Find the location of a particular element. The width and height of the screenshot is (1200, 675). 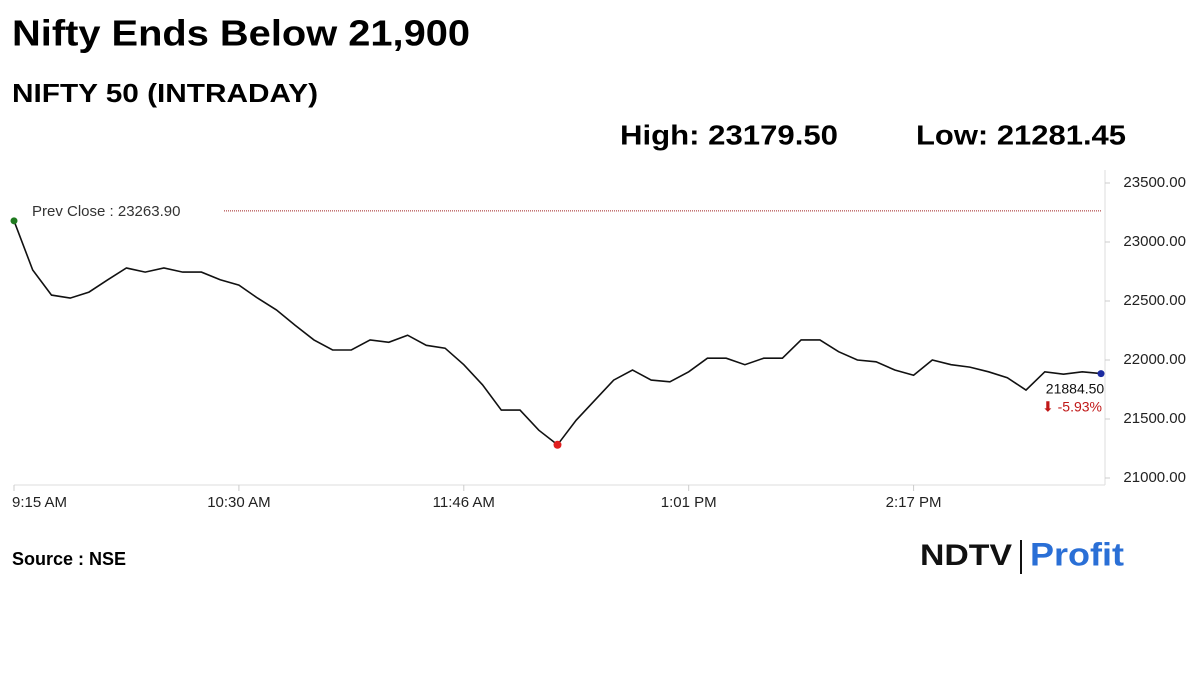

source: Source : NSE is located at coordinates (69, 559).